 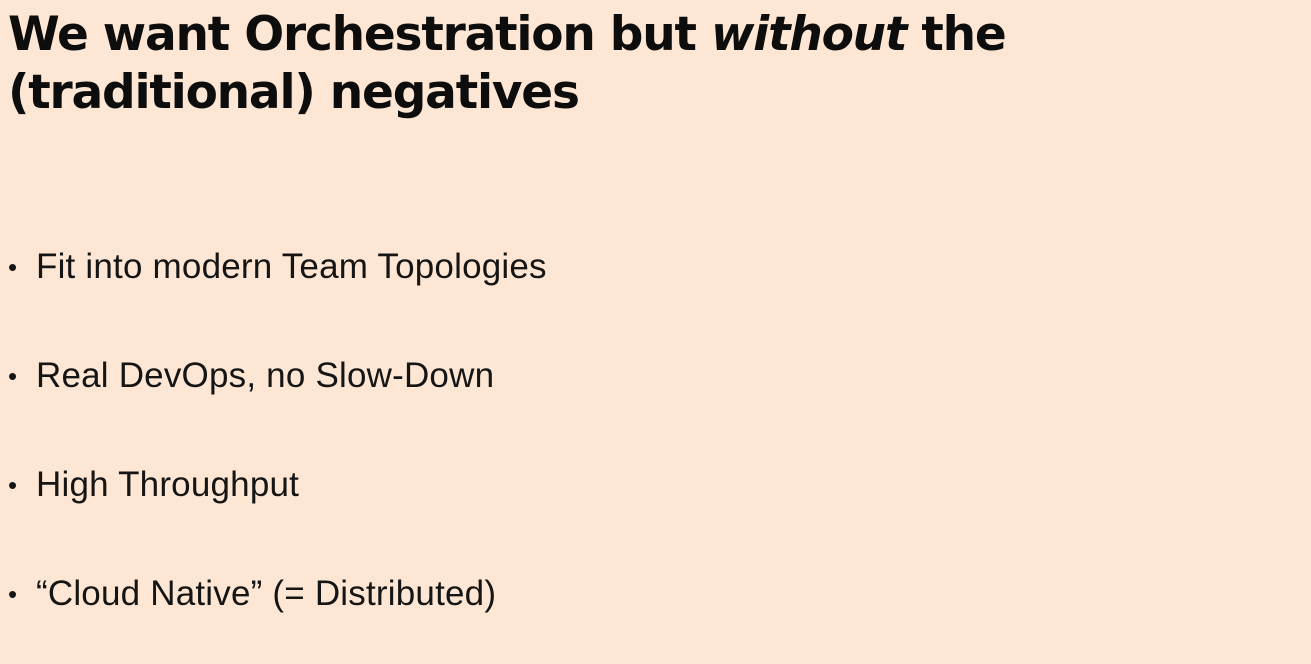 I want to click on slide-title-part1: We want Orchestration but, so click(x=359, y=34).